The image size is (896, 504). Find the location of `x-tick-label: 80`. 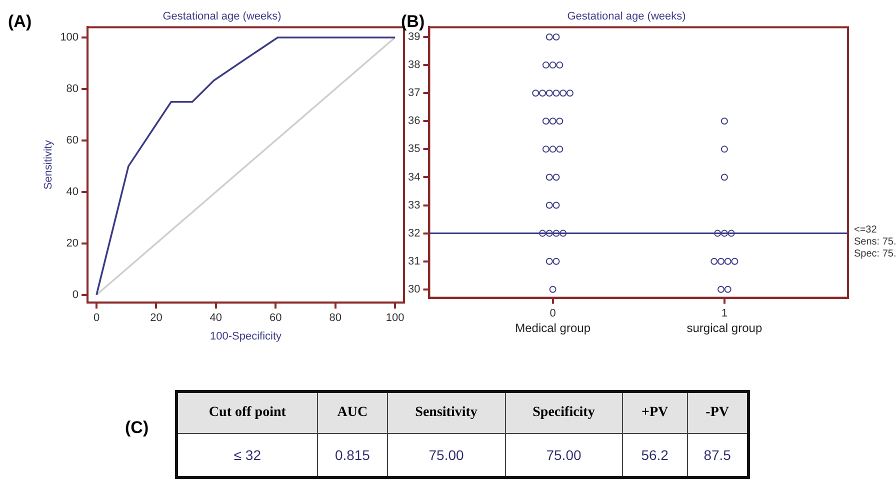

x-tick-label: 80 is located at coordinates (335, 318).